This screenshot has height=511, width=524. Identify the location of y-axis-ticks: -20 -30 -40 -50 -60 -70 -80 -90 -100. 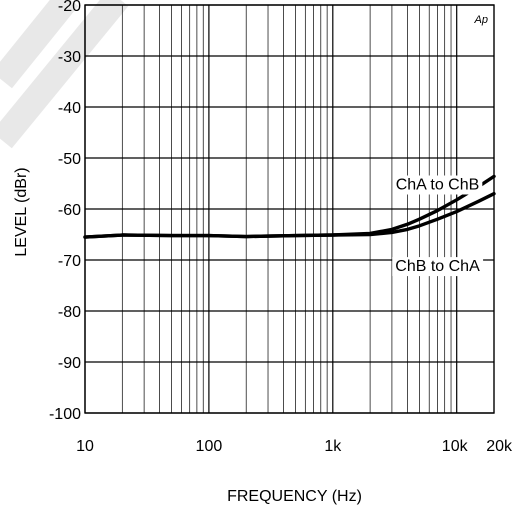
(65, 211).